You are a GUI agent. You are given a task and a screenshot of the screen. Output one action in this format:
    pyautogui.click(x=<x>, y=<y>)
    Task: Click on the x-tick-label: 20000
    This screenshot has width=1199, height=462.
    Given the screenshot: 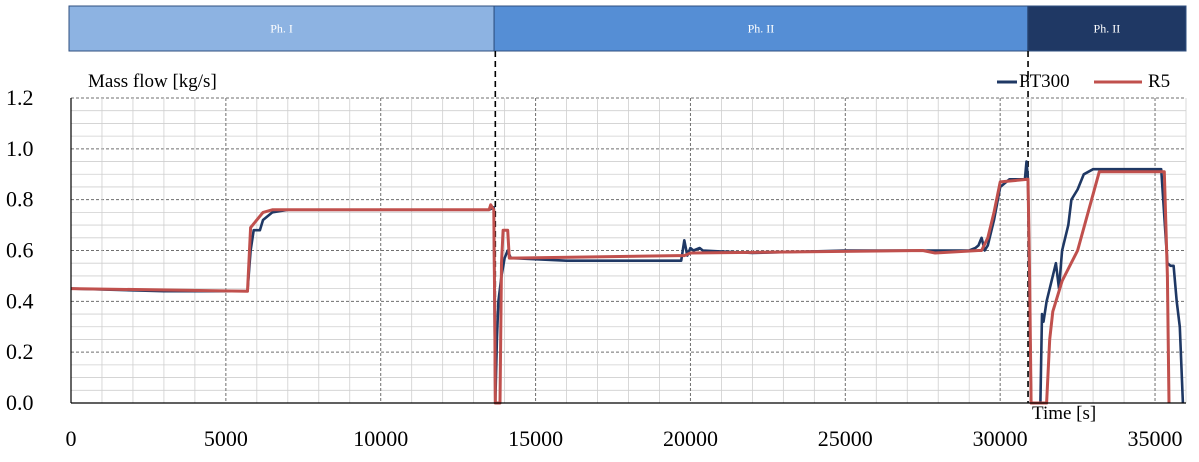 What is the action you would take?
    pyautogui.click(x=690, y=438)
    